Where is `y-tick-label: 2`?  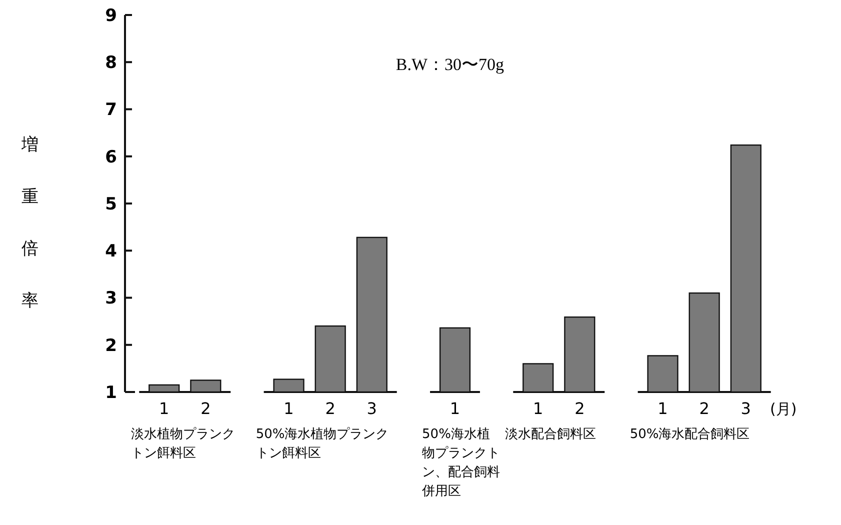
y-tick-label: 2 is located at coordinates (111, 346).